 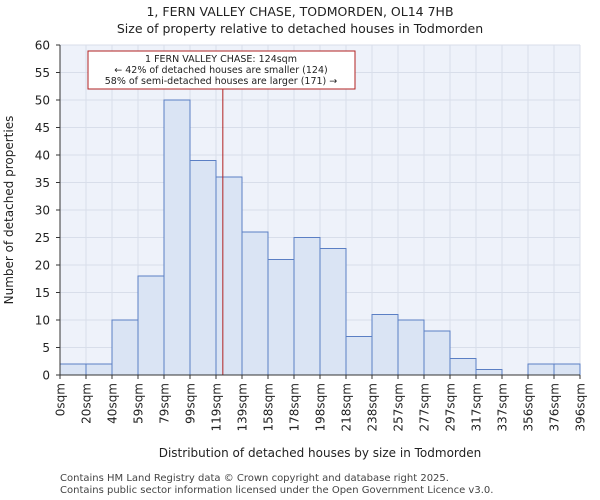 What do you see at coordinates (541, 369) in the screenshot?
I see `bar-356sqm` at bounding box center [541, 369].